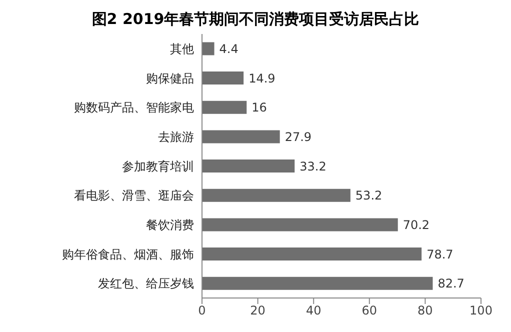 Image resolution: width=511 pixels, height=332 pixels. Describe the element at coordinates (259, 107) in the screenshot. I see `data-label: 16` at that location.